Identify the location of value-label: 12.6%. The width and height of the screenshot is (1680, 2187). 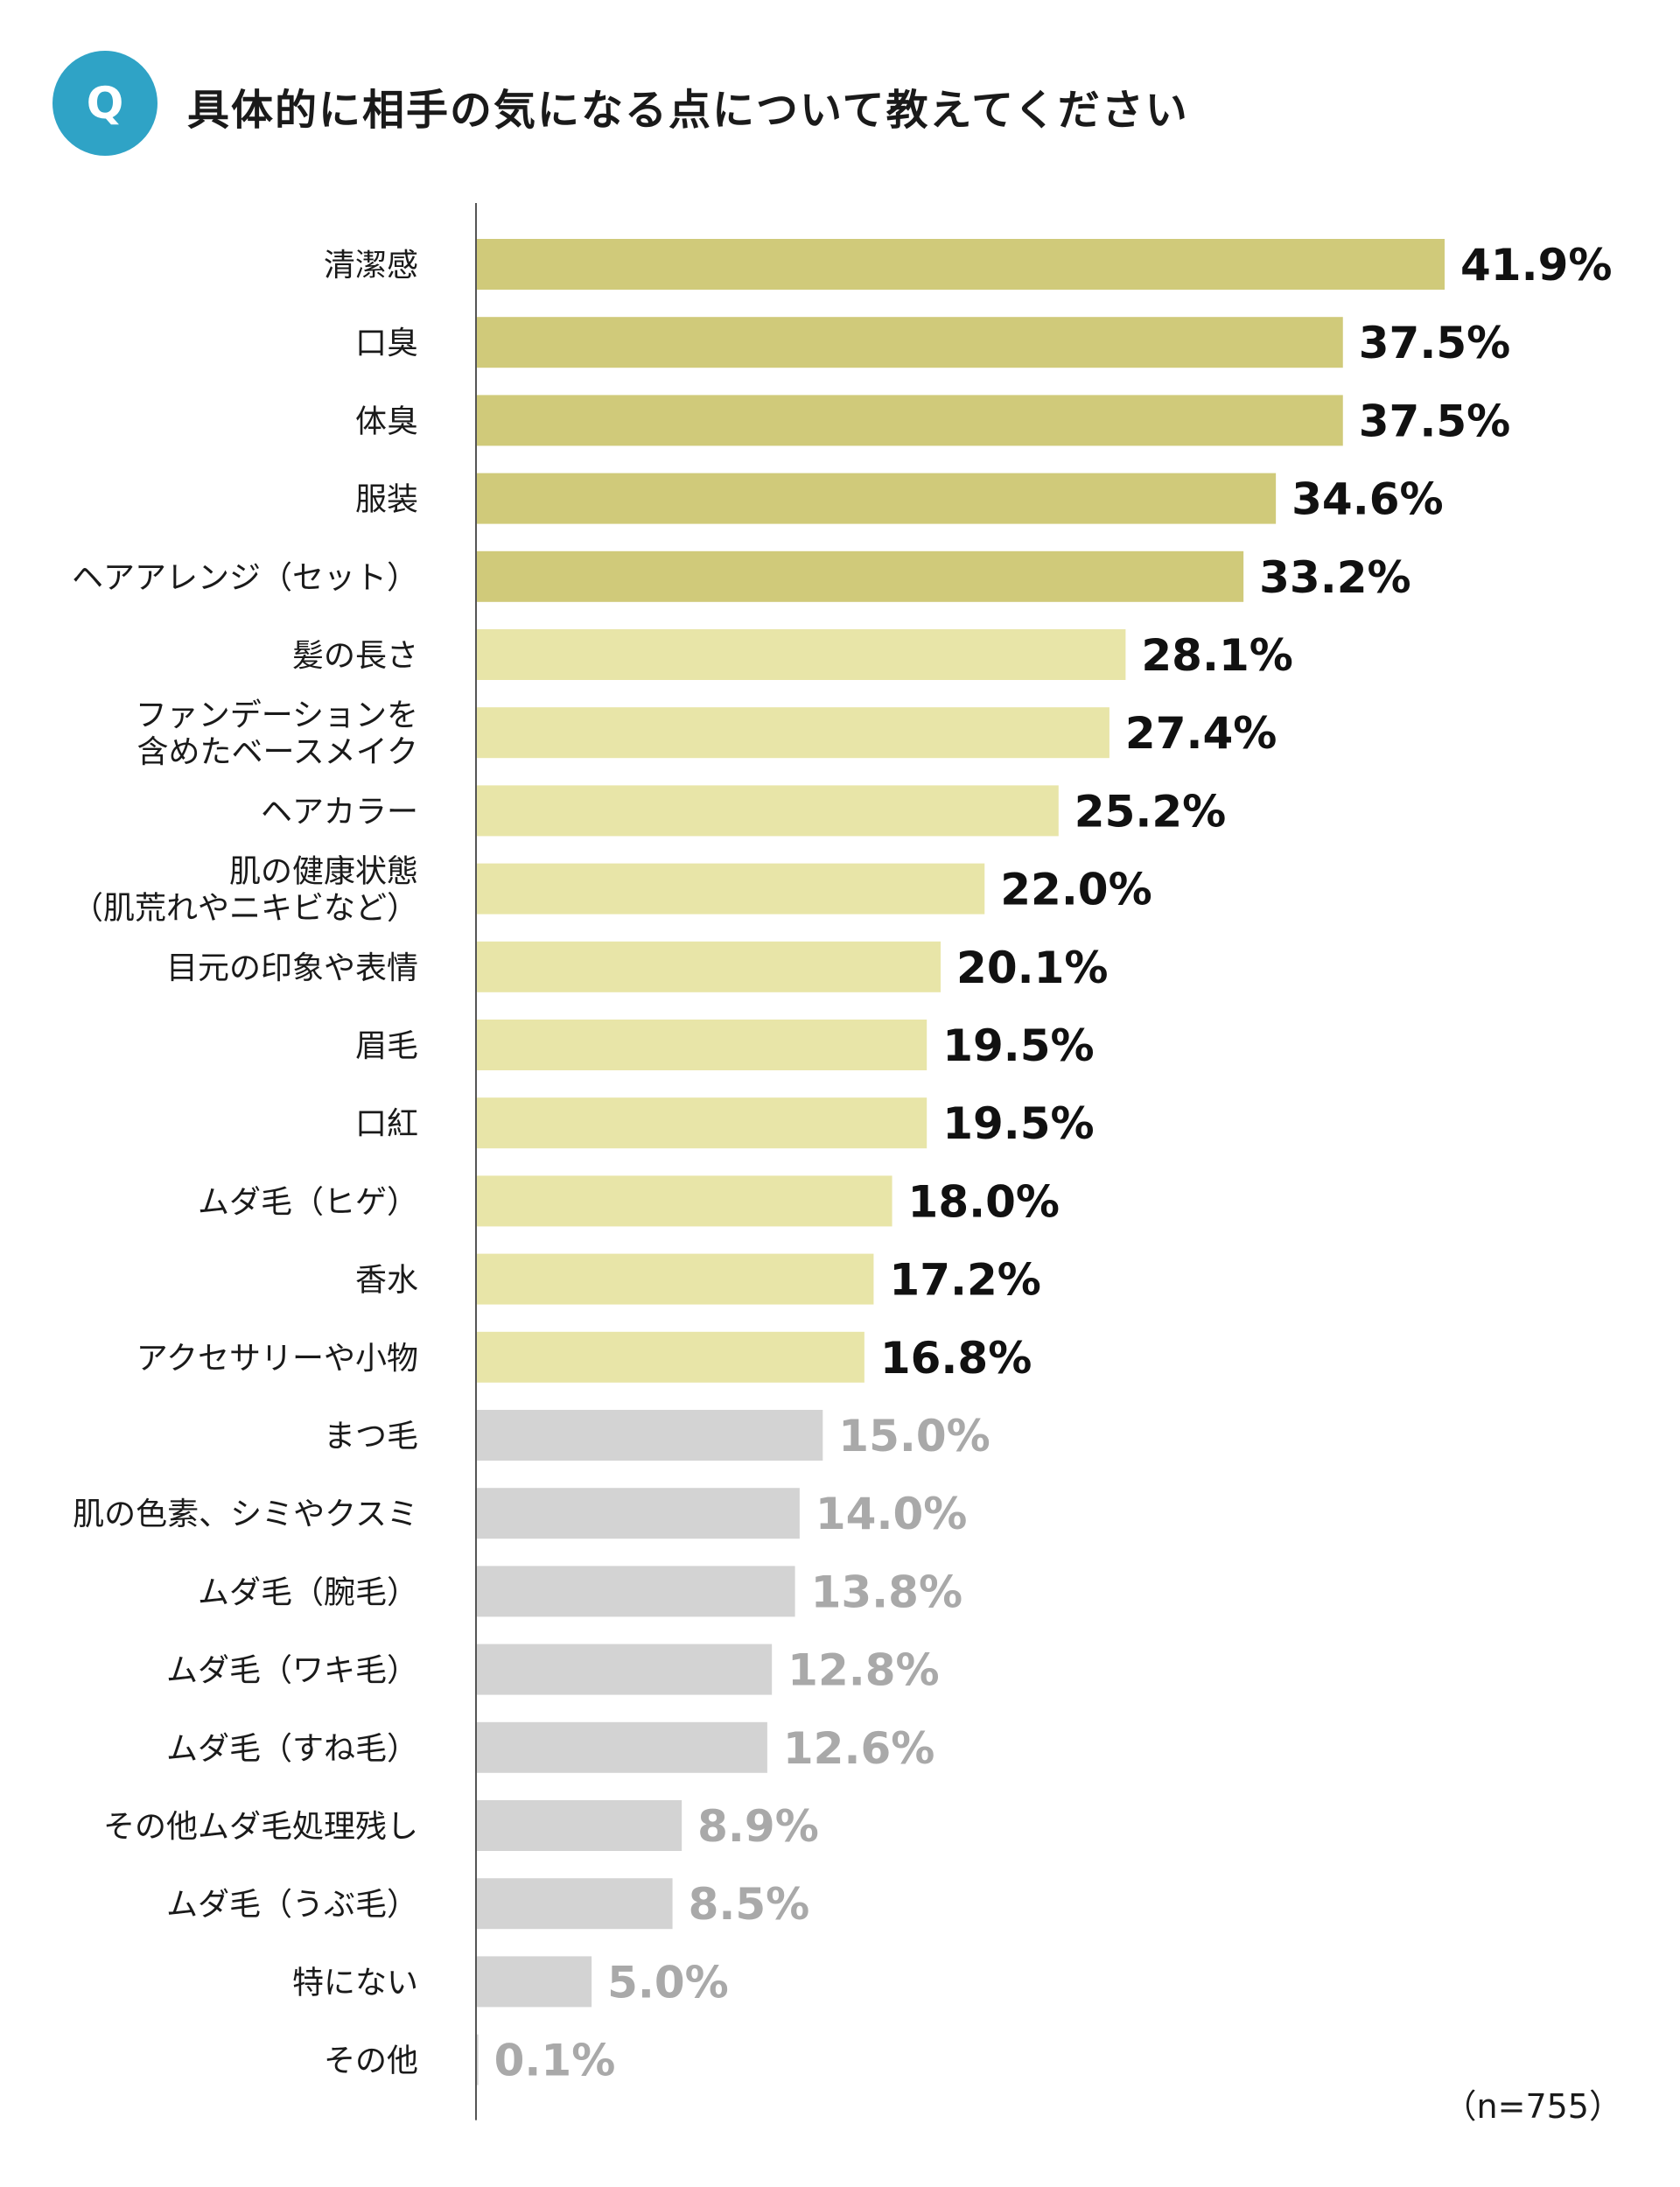
(858, 1748).